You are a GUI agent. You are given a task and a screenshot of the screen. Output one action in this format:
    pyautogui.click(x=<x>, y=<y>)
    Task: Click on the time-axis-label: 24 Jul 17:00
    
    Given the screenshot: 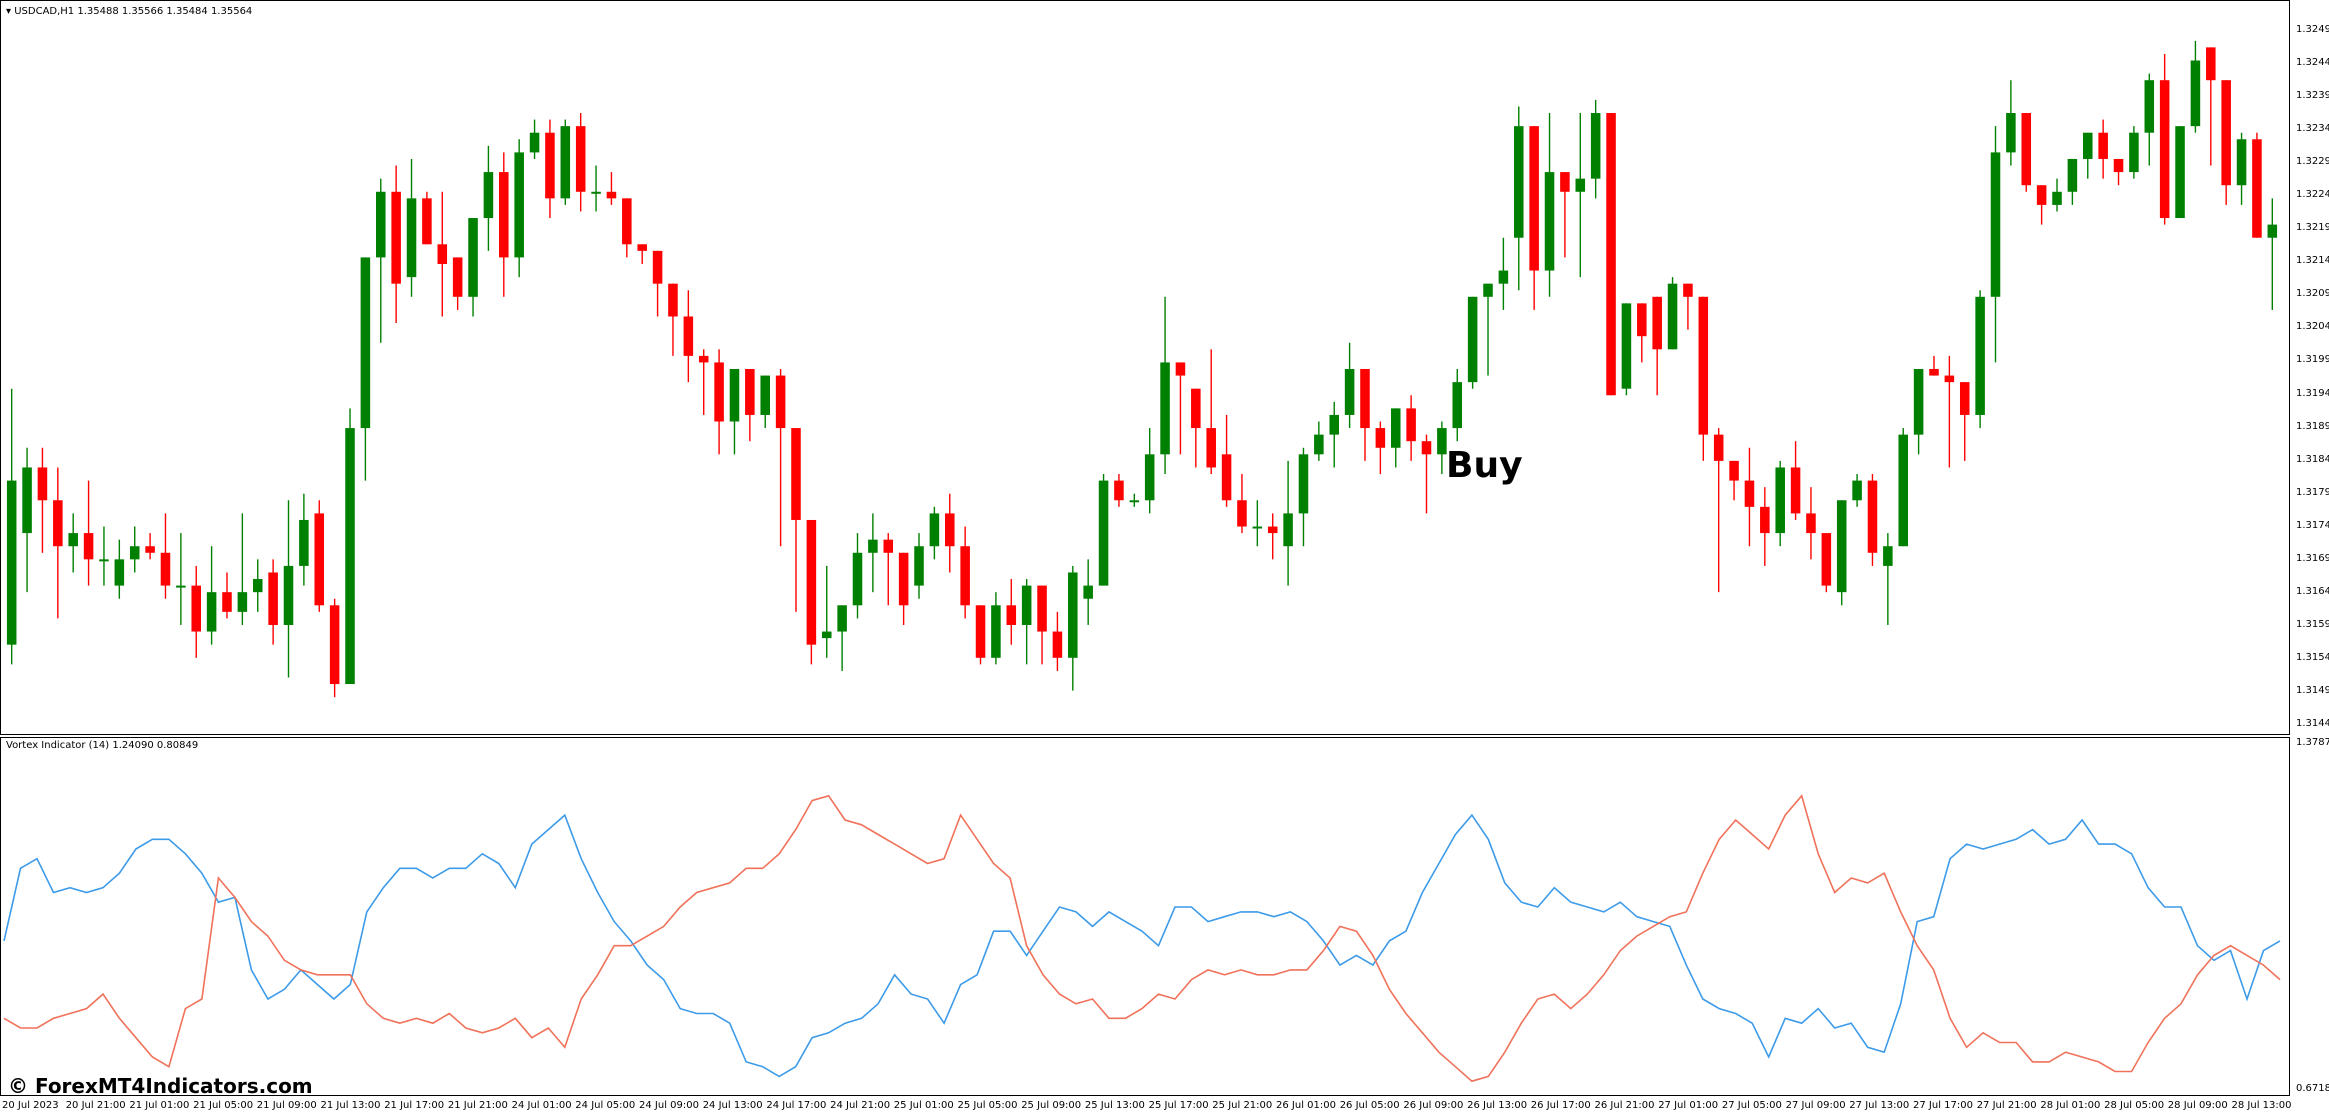 What is the action you would take?
    pyautogui.click(x=796, y=1105)
    